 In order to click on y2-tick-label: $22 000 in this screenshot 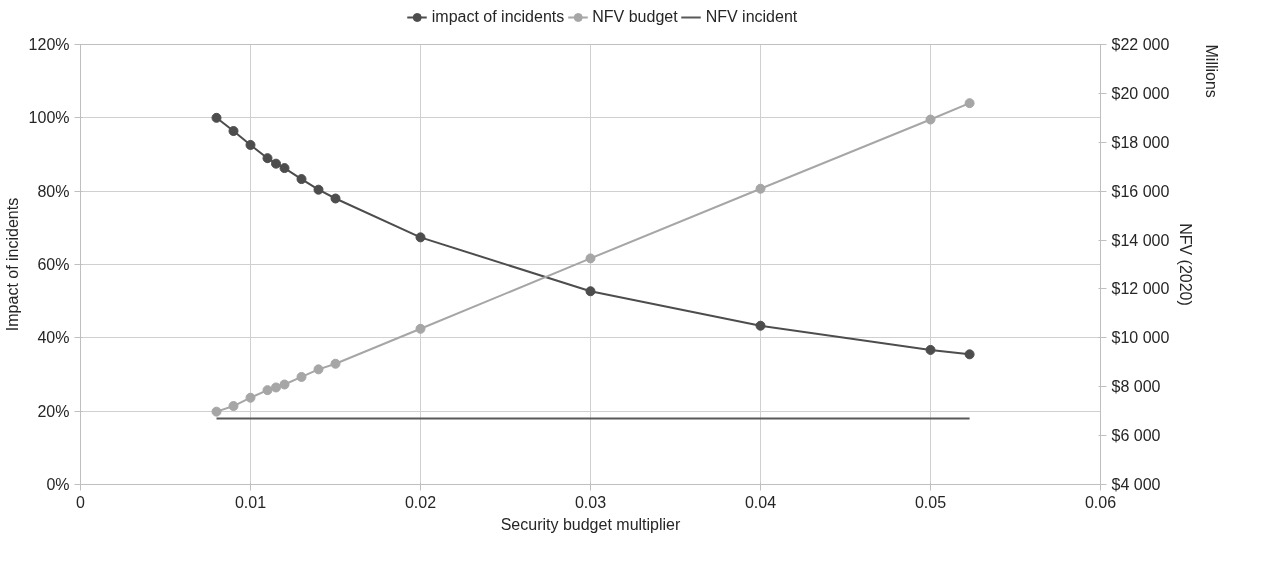, I will do `click(1140, 44)`.